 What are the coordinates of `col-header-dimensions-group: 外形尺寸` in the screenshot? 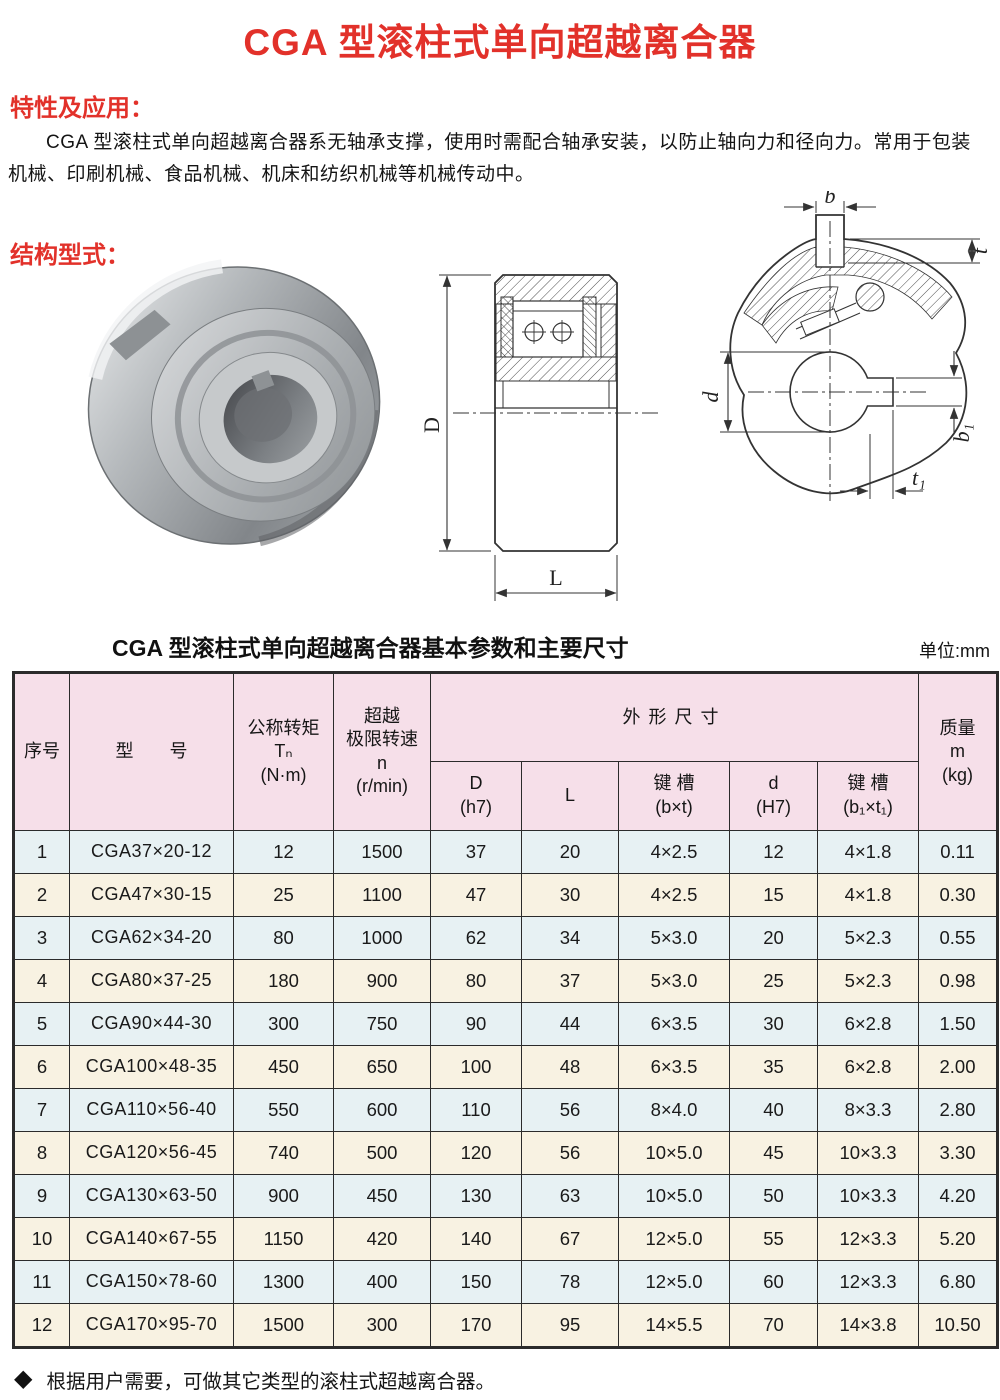 It's located at (674, 716).